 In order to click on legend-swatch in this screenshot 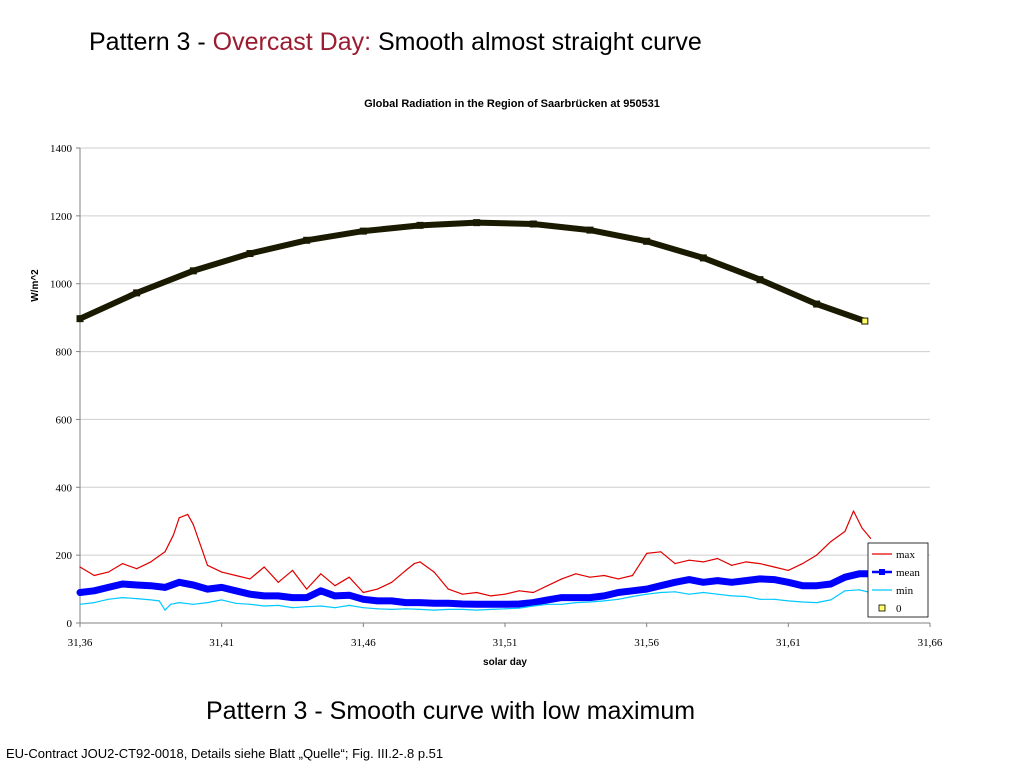, I will do `click(882, 608)`.